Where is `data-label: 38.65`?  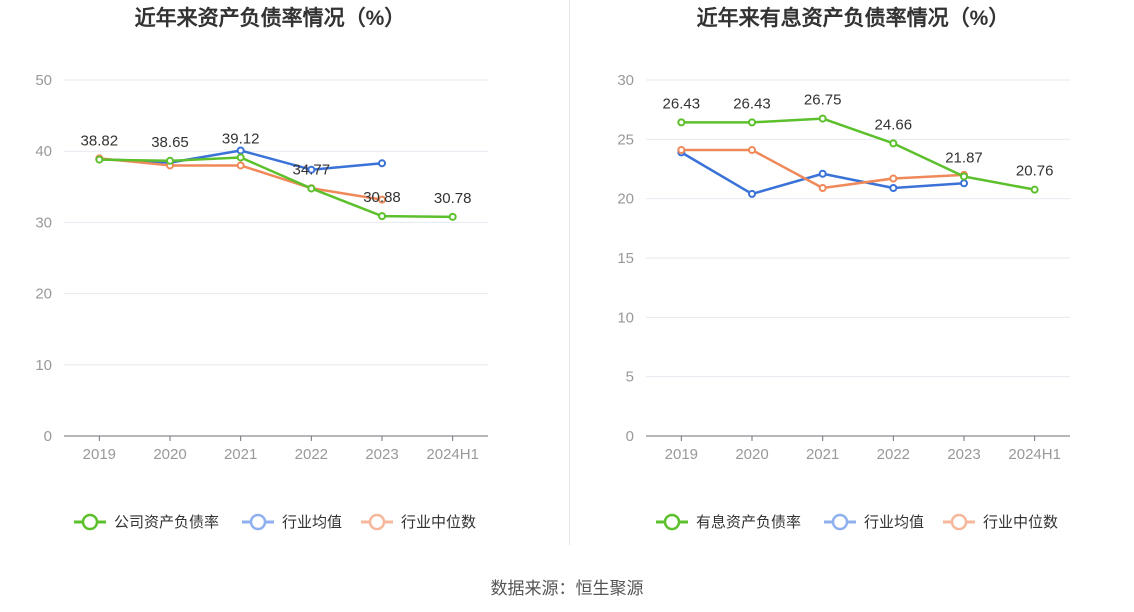
data-label: 38.65 is located at coordinates (170, 142).